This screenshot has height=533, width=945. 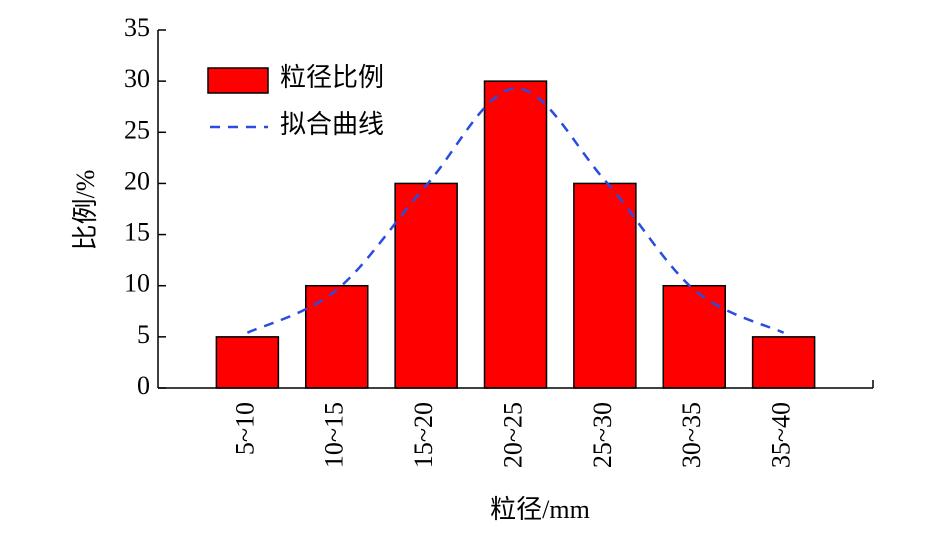 What do you see at coordinates (334, 435) in the screenshot?
I see `x-tick-label: 10~15` at bounding box center [334, 435].